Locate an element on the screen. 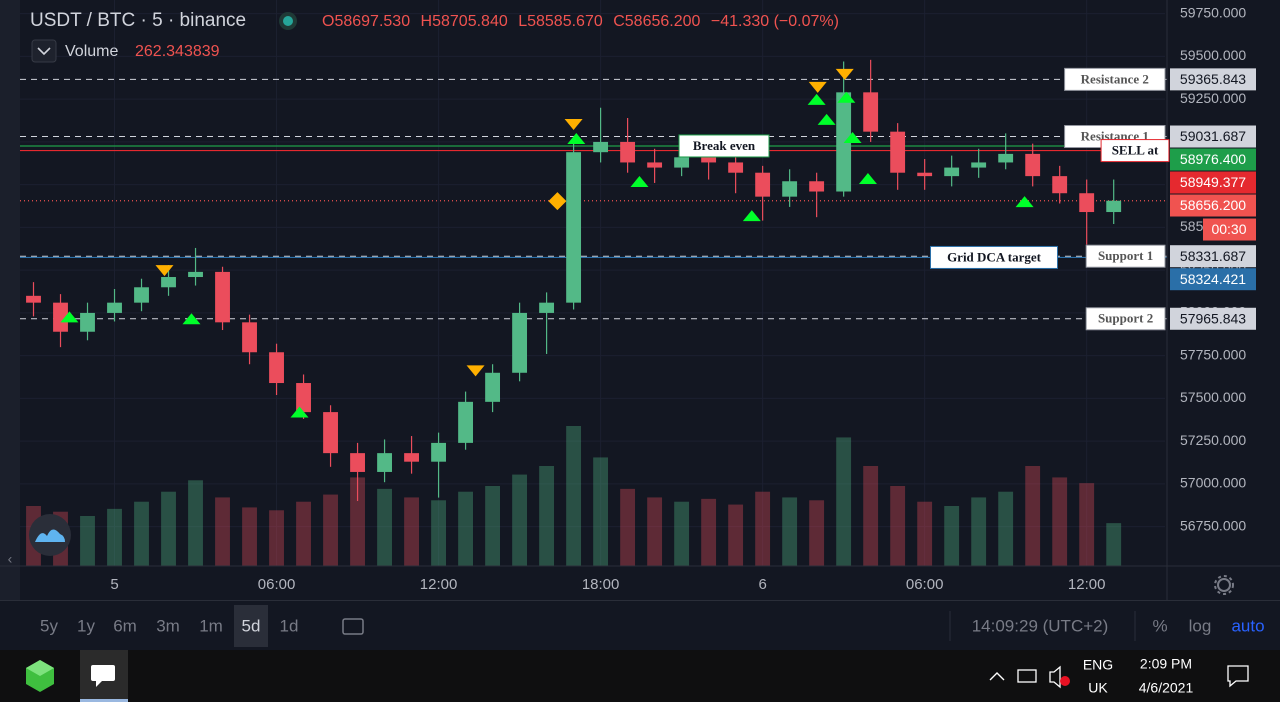 This screenshot has height=702, width=1280. y-tick-label: 59750.000 is located at coordinates (1213, 12).